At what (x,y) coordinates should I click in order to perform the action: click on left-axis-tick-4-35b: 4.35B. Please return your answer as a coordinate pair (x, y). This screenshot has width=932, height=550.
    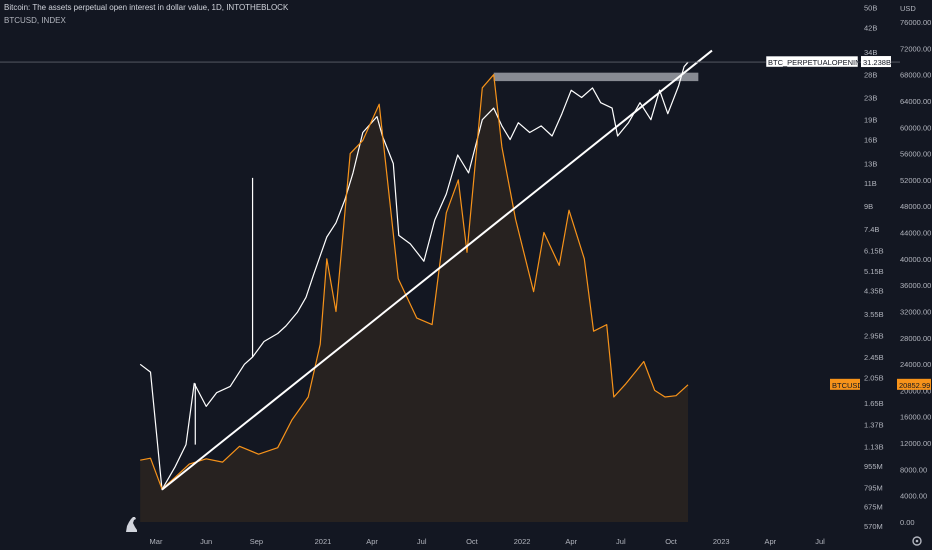
    Looking at the image, I should click on (874, 290).